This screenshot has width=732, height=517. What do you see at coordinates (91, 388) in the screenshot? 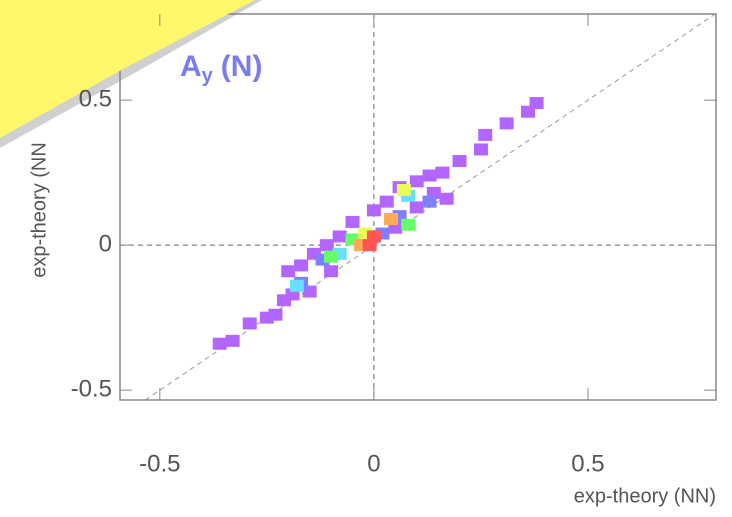
I see `y-tick-label: -0.5` at bounding box center [91, 388].